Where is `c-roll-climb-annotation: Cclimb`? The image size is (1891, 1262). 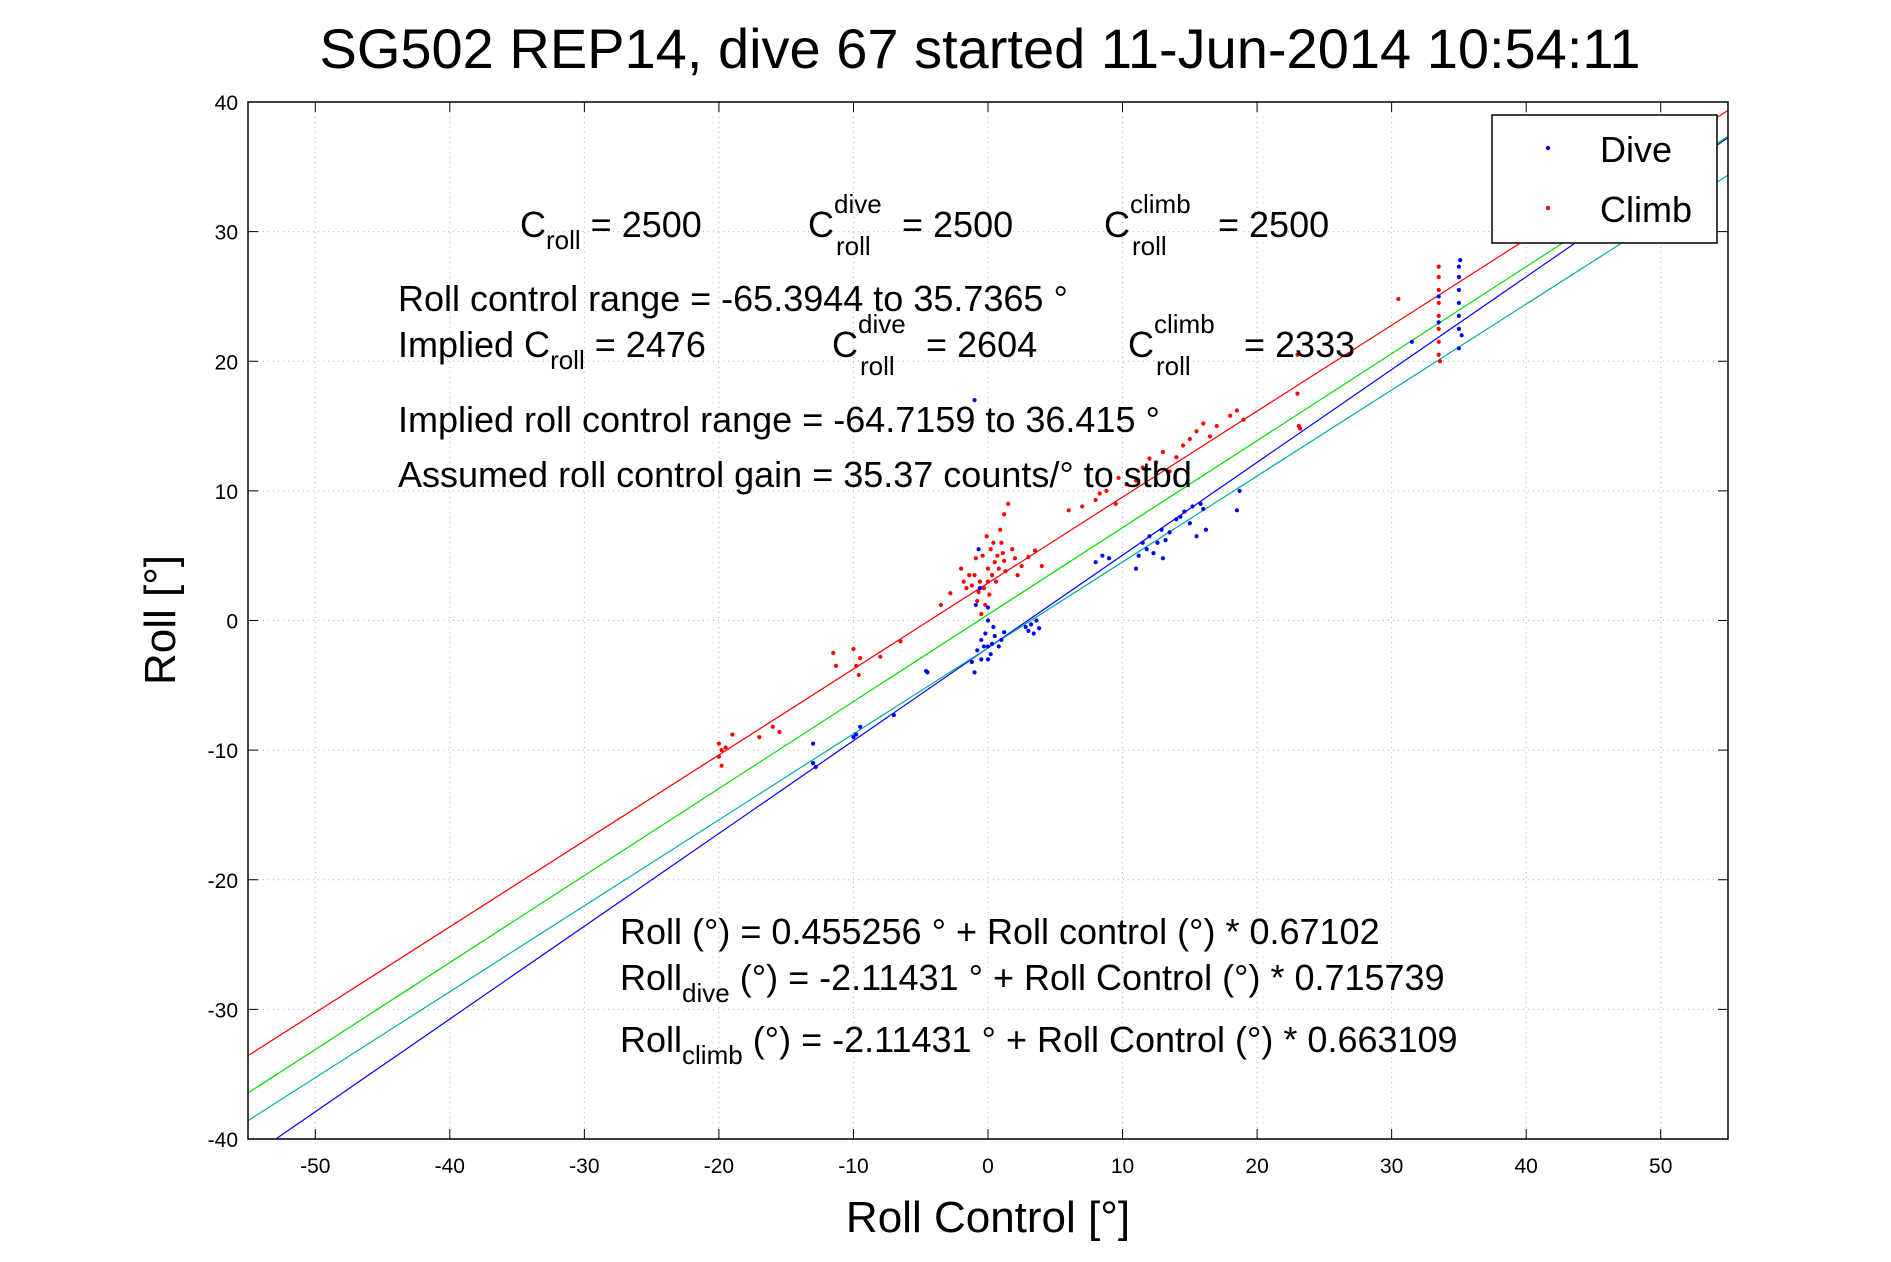 c-roll-climb-annotation: Cclimb is located at coordinates (1147, 217).